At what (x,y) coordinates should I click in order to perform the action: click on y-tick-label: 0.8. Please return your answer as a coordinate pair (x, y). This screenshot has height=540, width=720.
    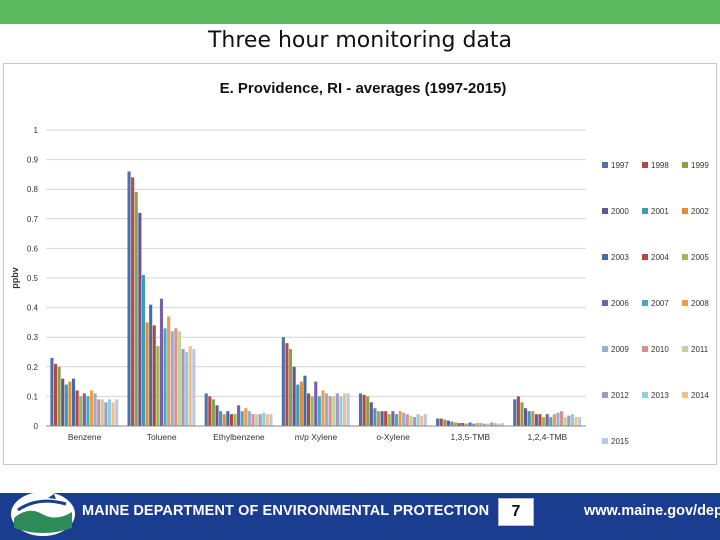
    Looking at the image, I should click on (33, 189).